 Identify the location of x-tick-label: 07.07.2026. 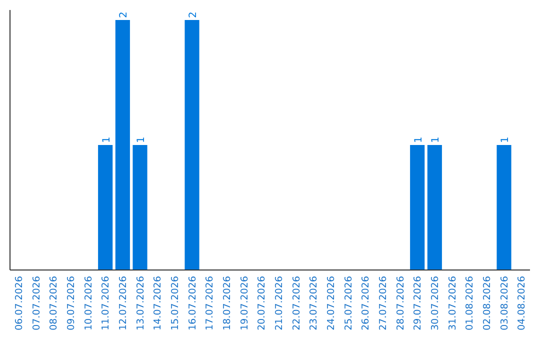
(36, 303).